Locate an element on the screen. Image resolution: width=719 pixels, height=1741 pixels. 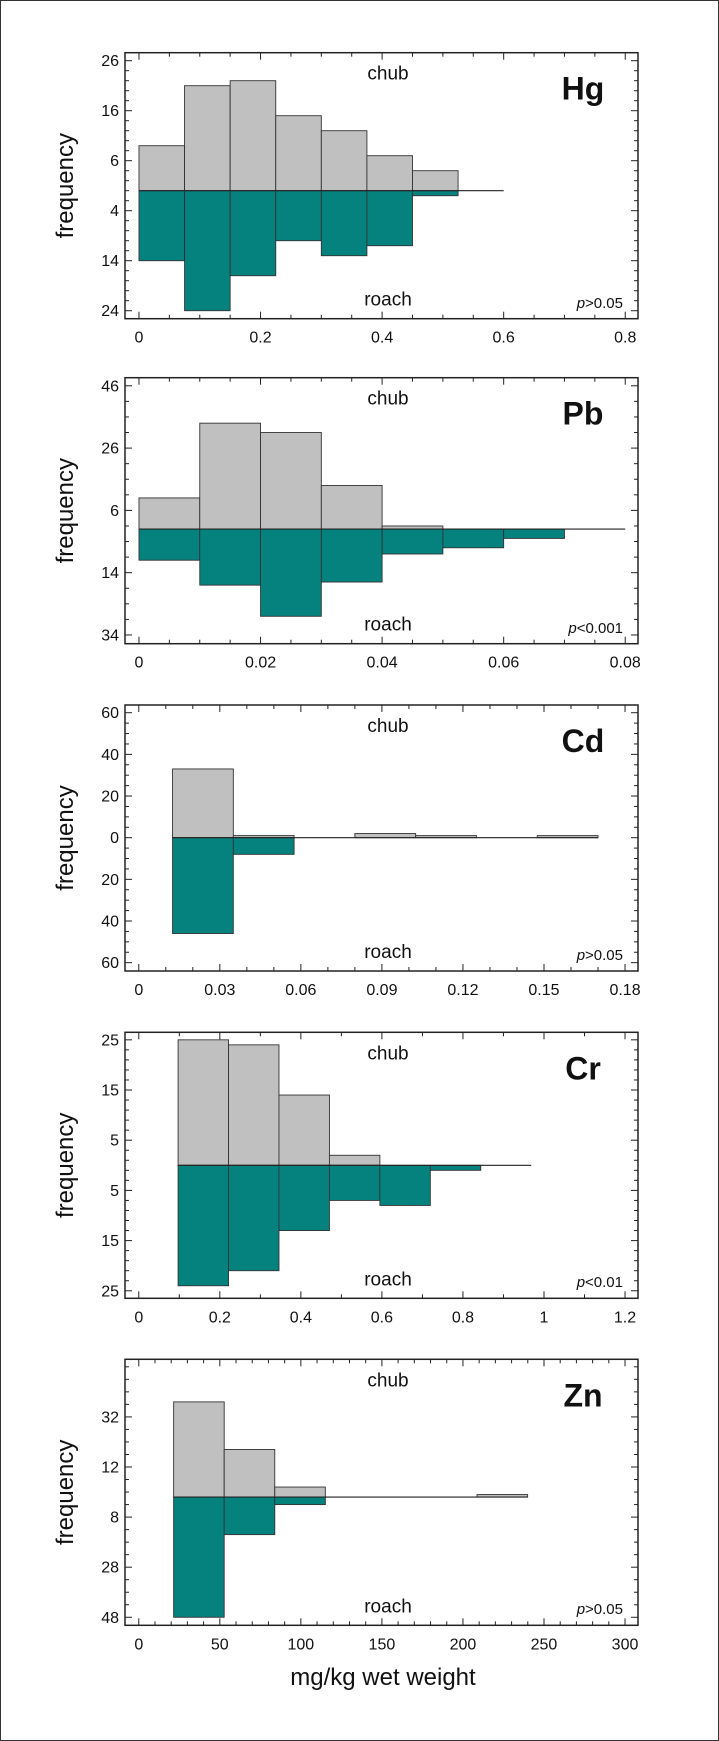
y-tick-label: 48 is located at coordinates (110, 1618).